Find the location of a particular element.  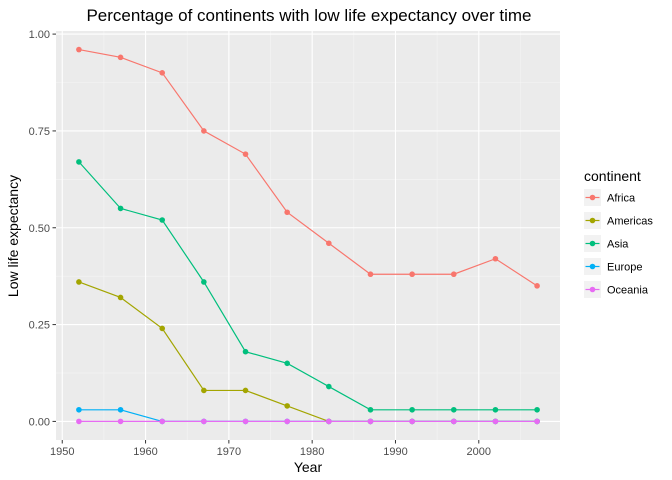

x-tick-label: 1970 is located at coordinates (229, 452).